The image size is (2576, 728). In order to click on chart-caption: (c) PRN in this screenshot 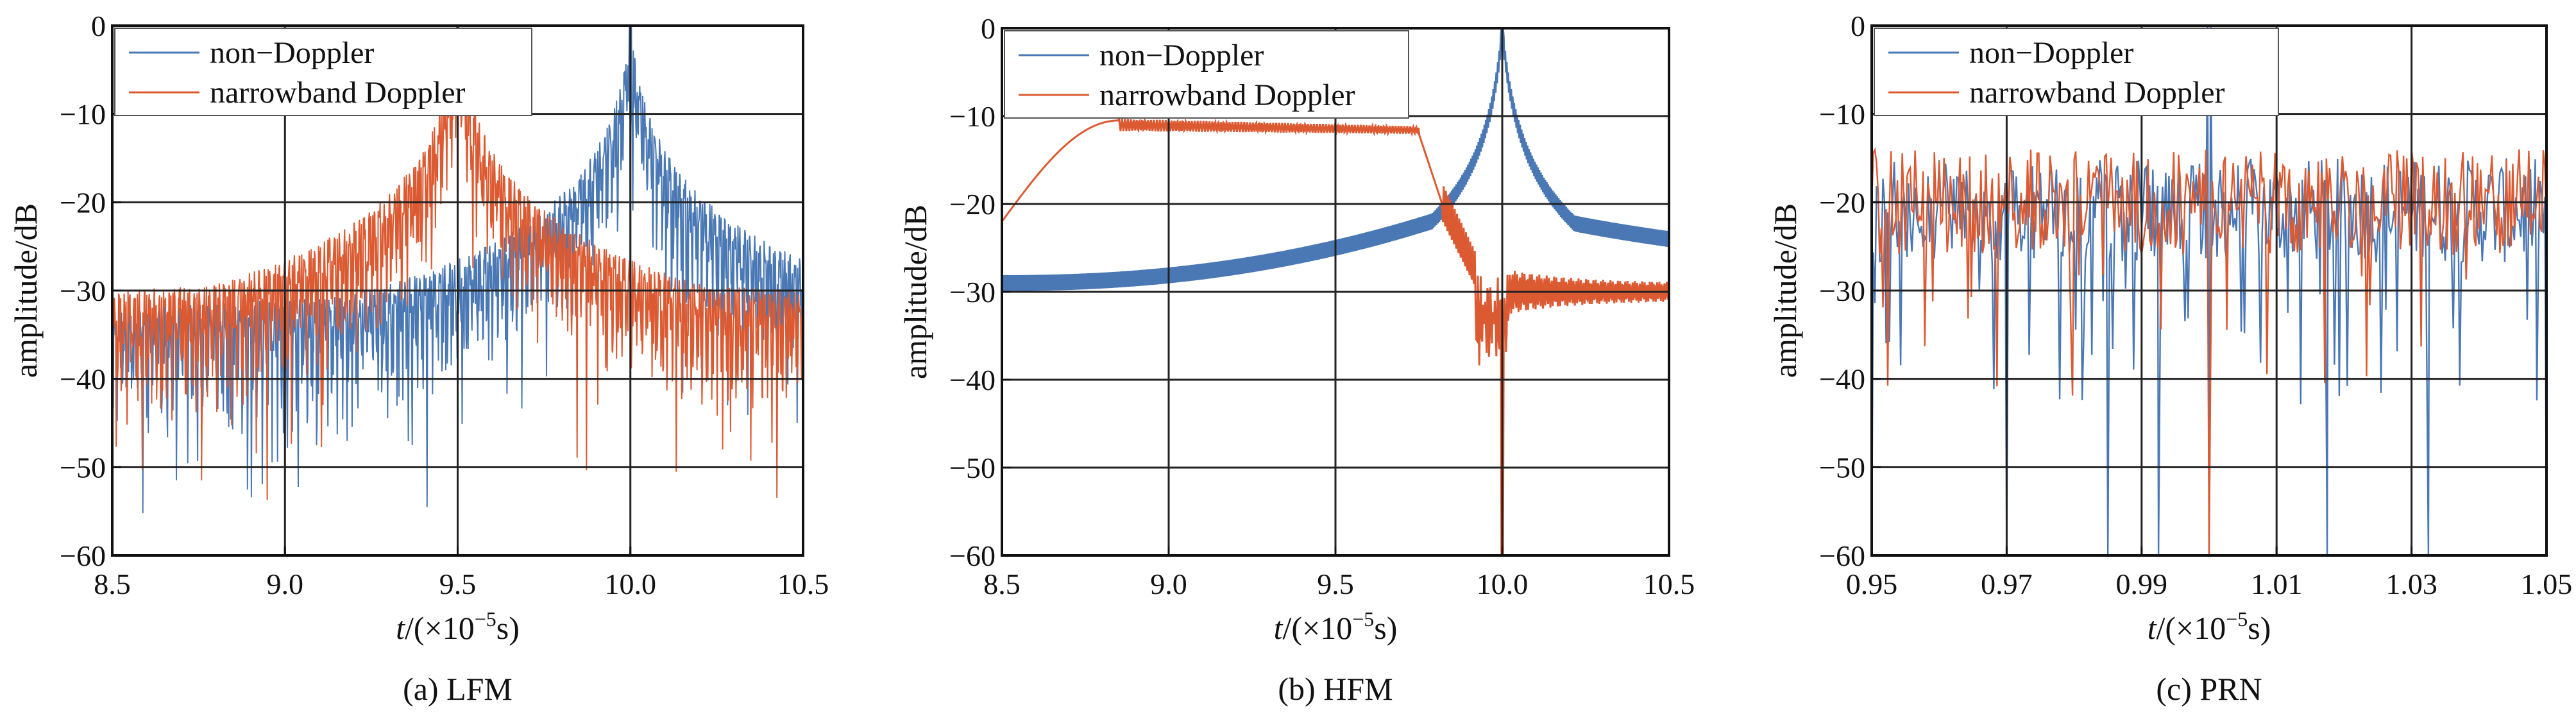, I will do `click(2209, 689)`.